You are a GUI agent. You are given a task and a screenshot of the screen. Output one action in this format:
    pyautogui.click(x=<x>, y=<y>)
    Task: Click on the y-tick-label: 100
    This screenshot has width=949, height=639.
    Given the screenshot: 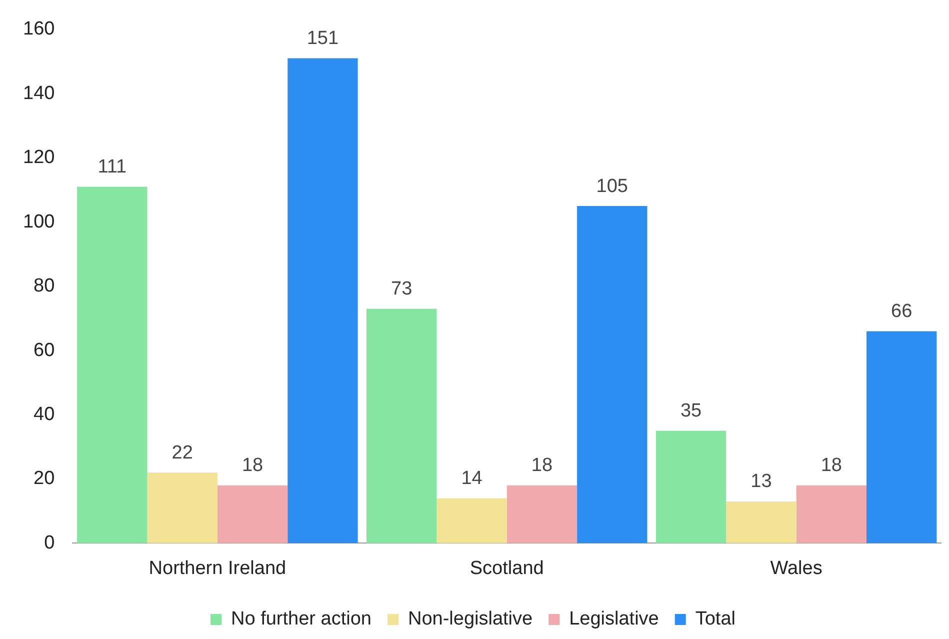 What is the action you would take?
    pyautogui.click(x=39, y=221)
    